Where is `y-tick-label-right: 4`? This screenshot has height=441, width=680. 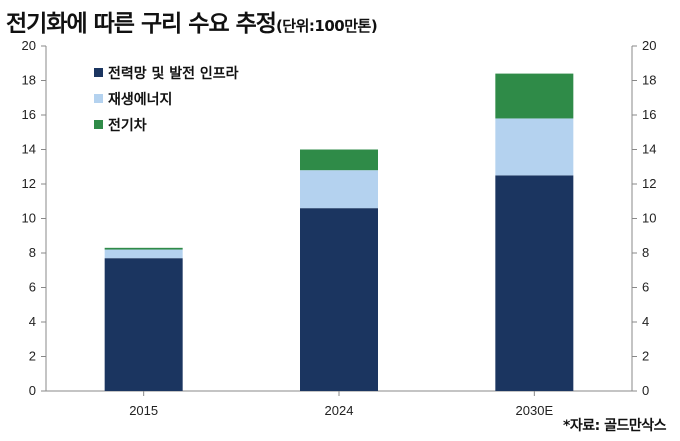
y-tick-label-right: 4 is located at coordinates (645, 321).